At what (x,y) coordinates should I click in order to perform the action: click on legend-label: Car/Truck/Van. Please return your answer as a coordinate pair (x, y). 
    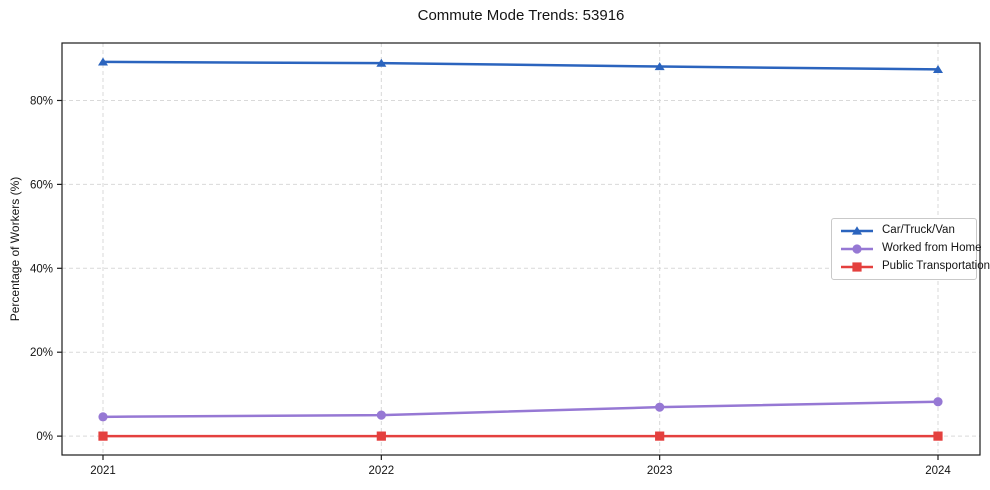
    Looking at the image, I should click on (918, 230).